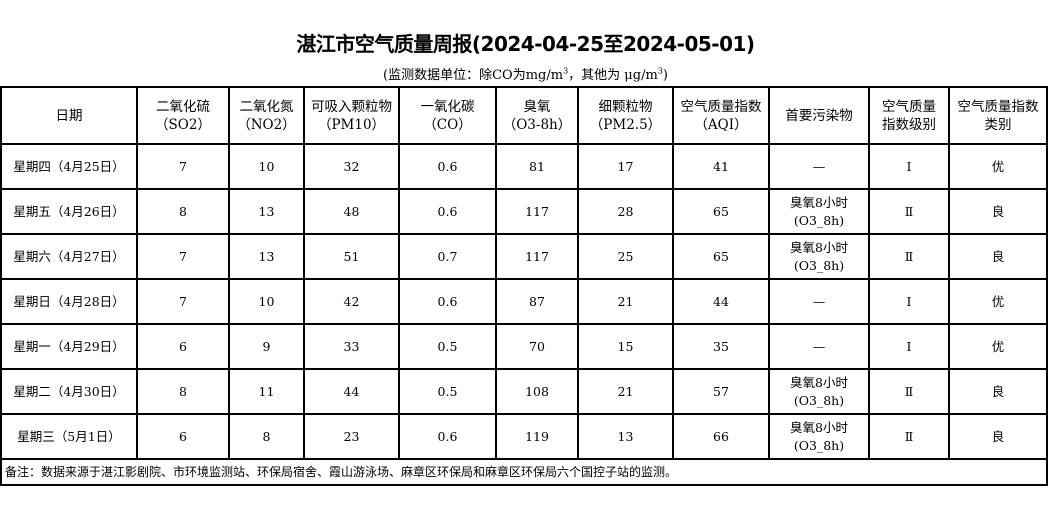 This screenshot has height=518, width=1051. Describe the element at coordinates (998, 106) in the screenshot. I see `header-line1: 空气质量指数` at that location.